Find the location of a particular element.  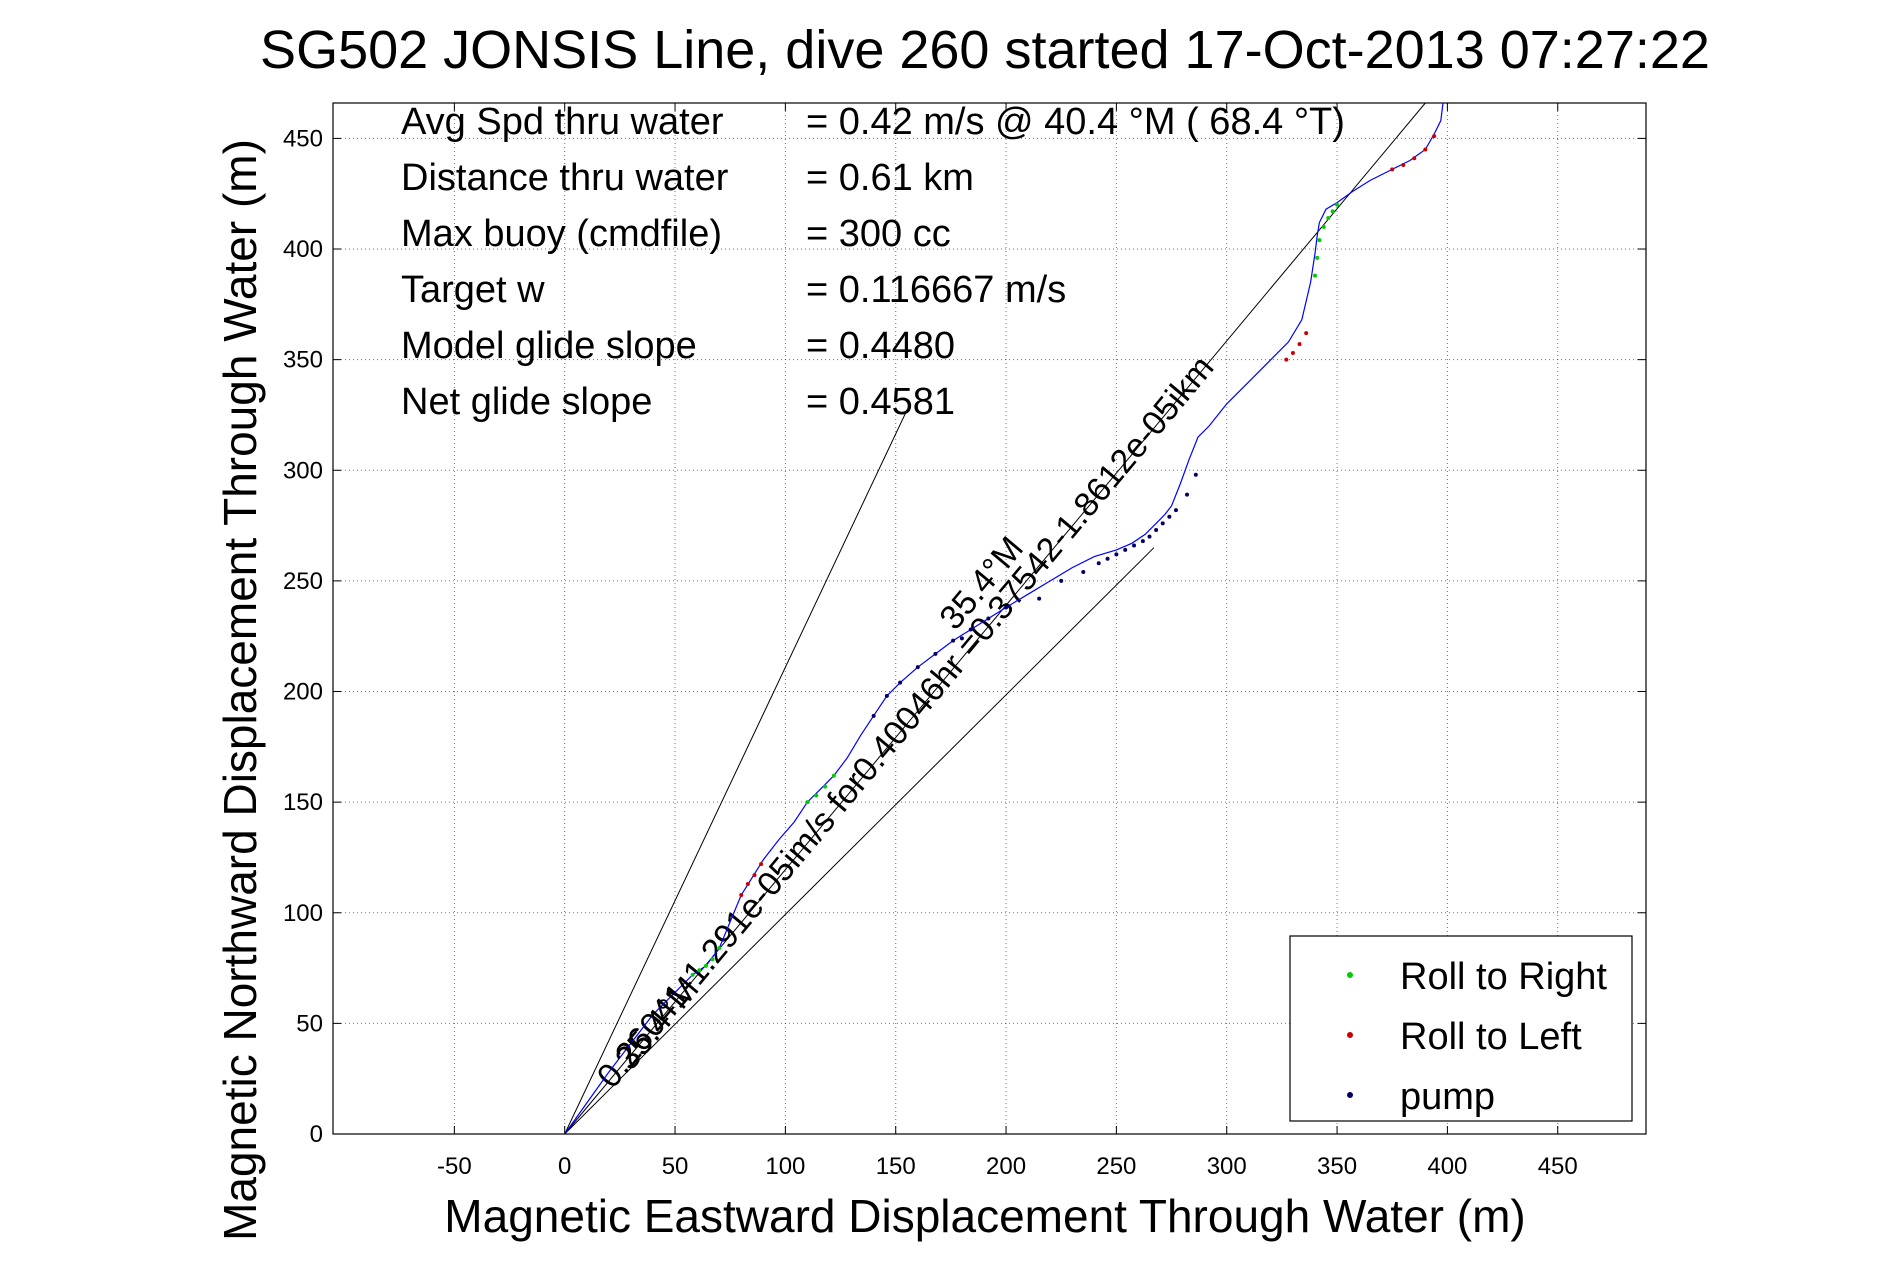

y-tick-label: 200 is located at coordinates (303, 692).